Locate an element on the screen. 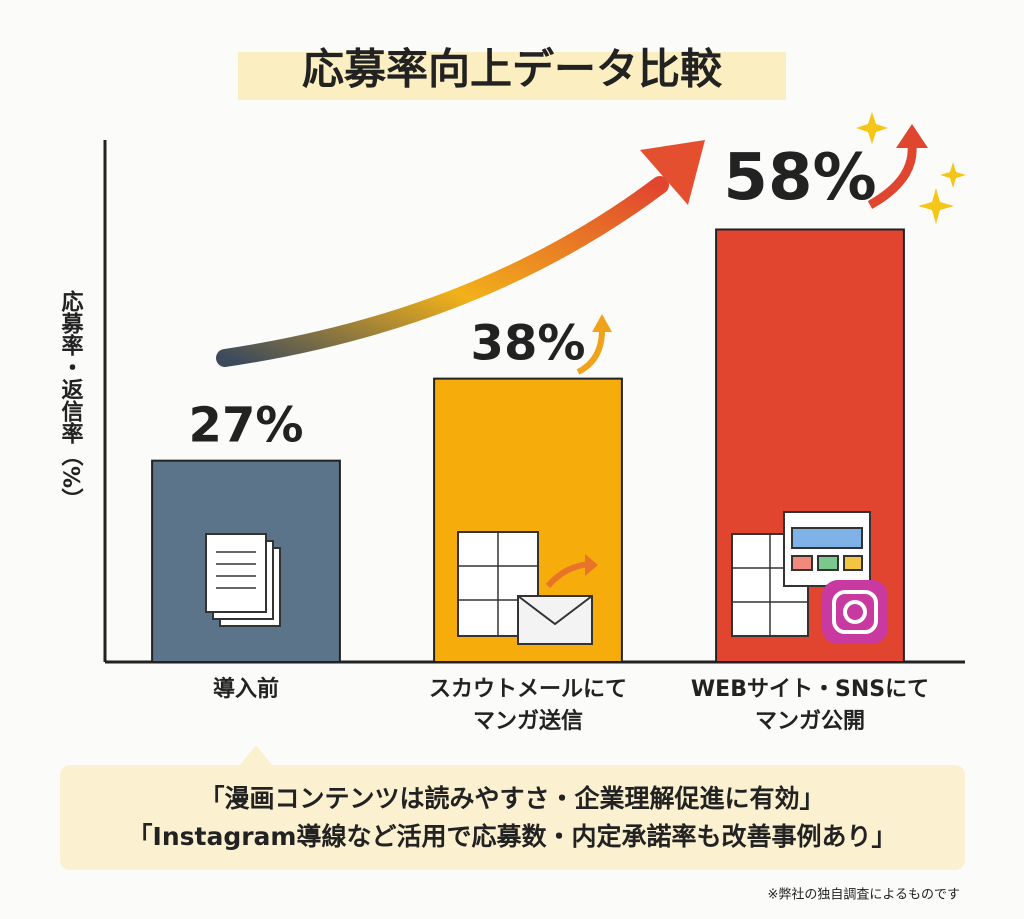 The height and width of the screenshot is (919, 1024). footnote: ※弊社の独自調査によるものです is located at coordinates (863, 895).